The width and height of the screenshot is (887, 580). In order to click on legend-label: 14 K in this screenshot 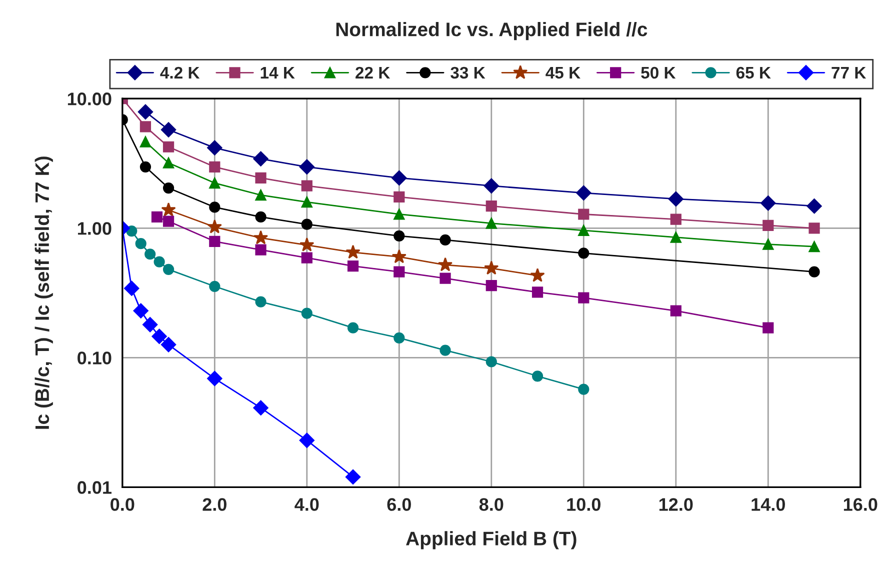, I will do `click(277, 72)`.